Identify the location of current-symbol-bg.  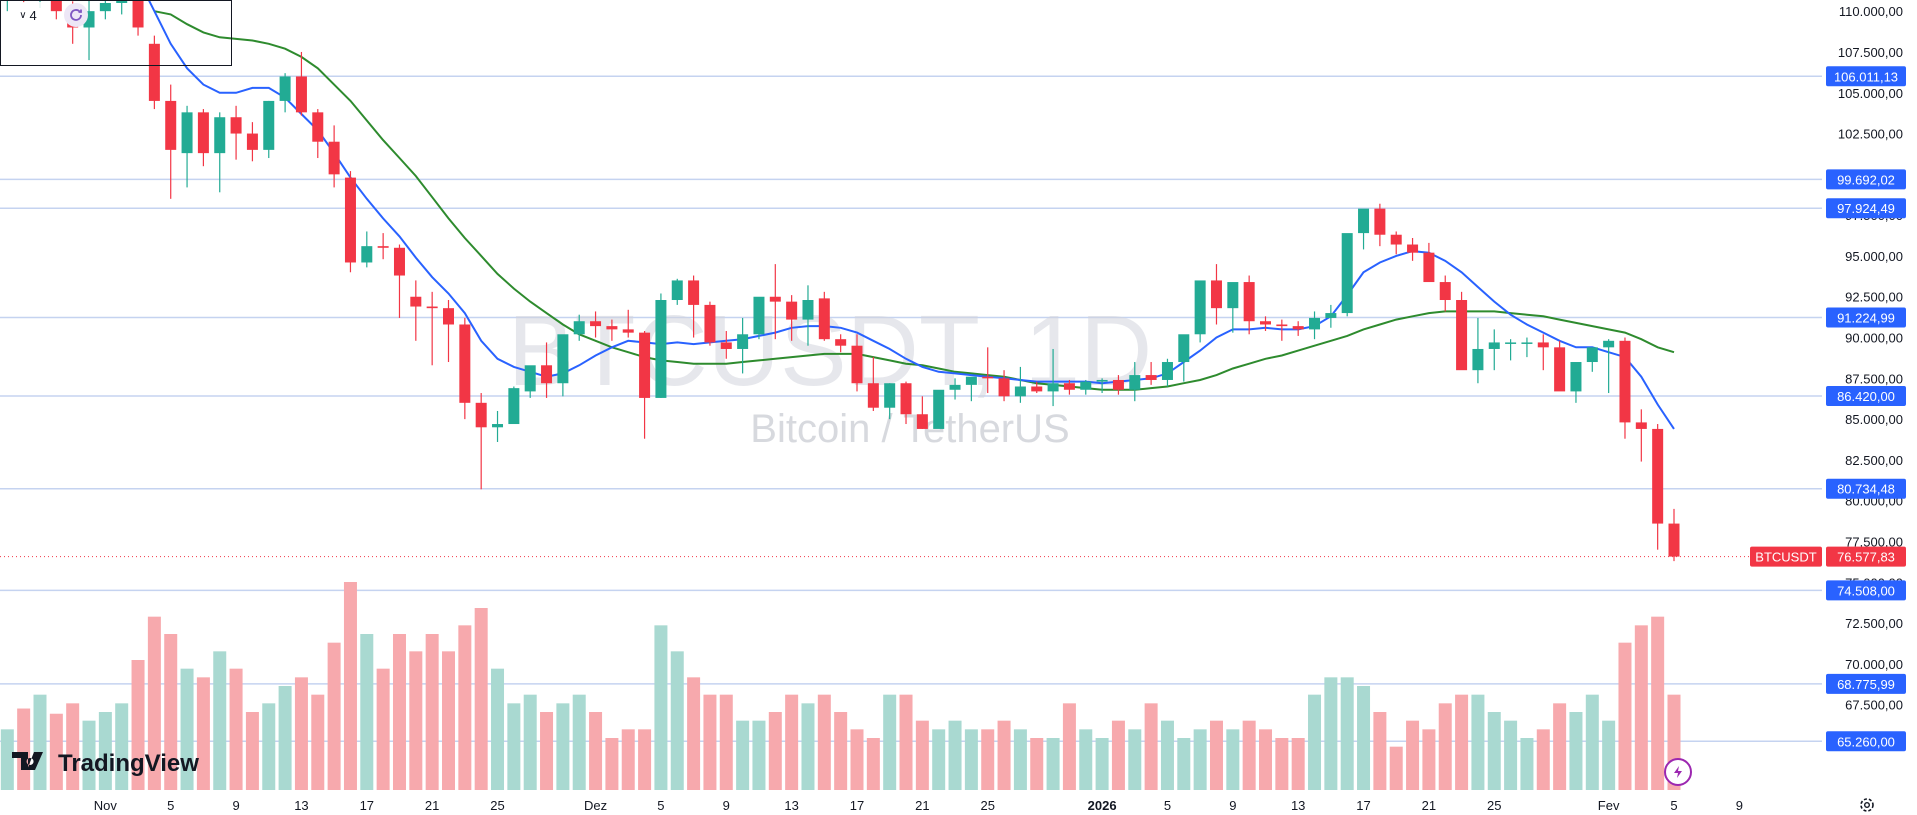
(1786, 556).